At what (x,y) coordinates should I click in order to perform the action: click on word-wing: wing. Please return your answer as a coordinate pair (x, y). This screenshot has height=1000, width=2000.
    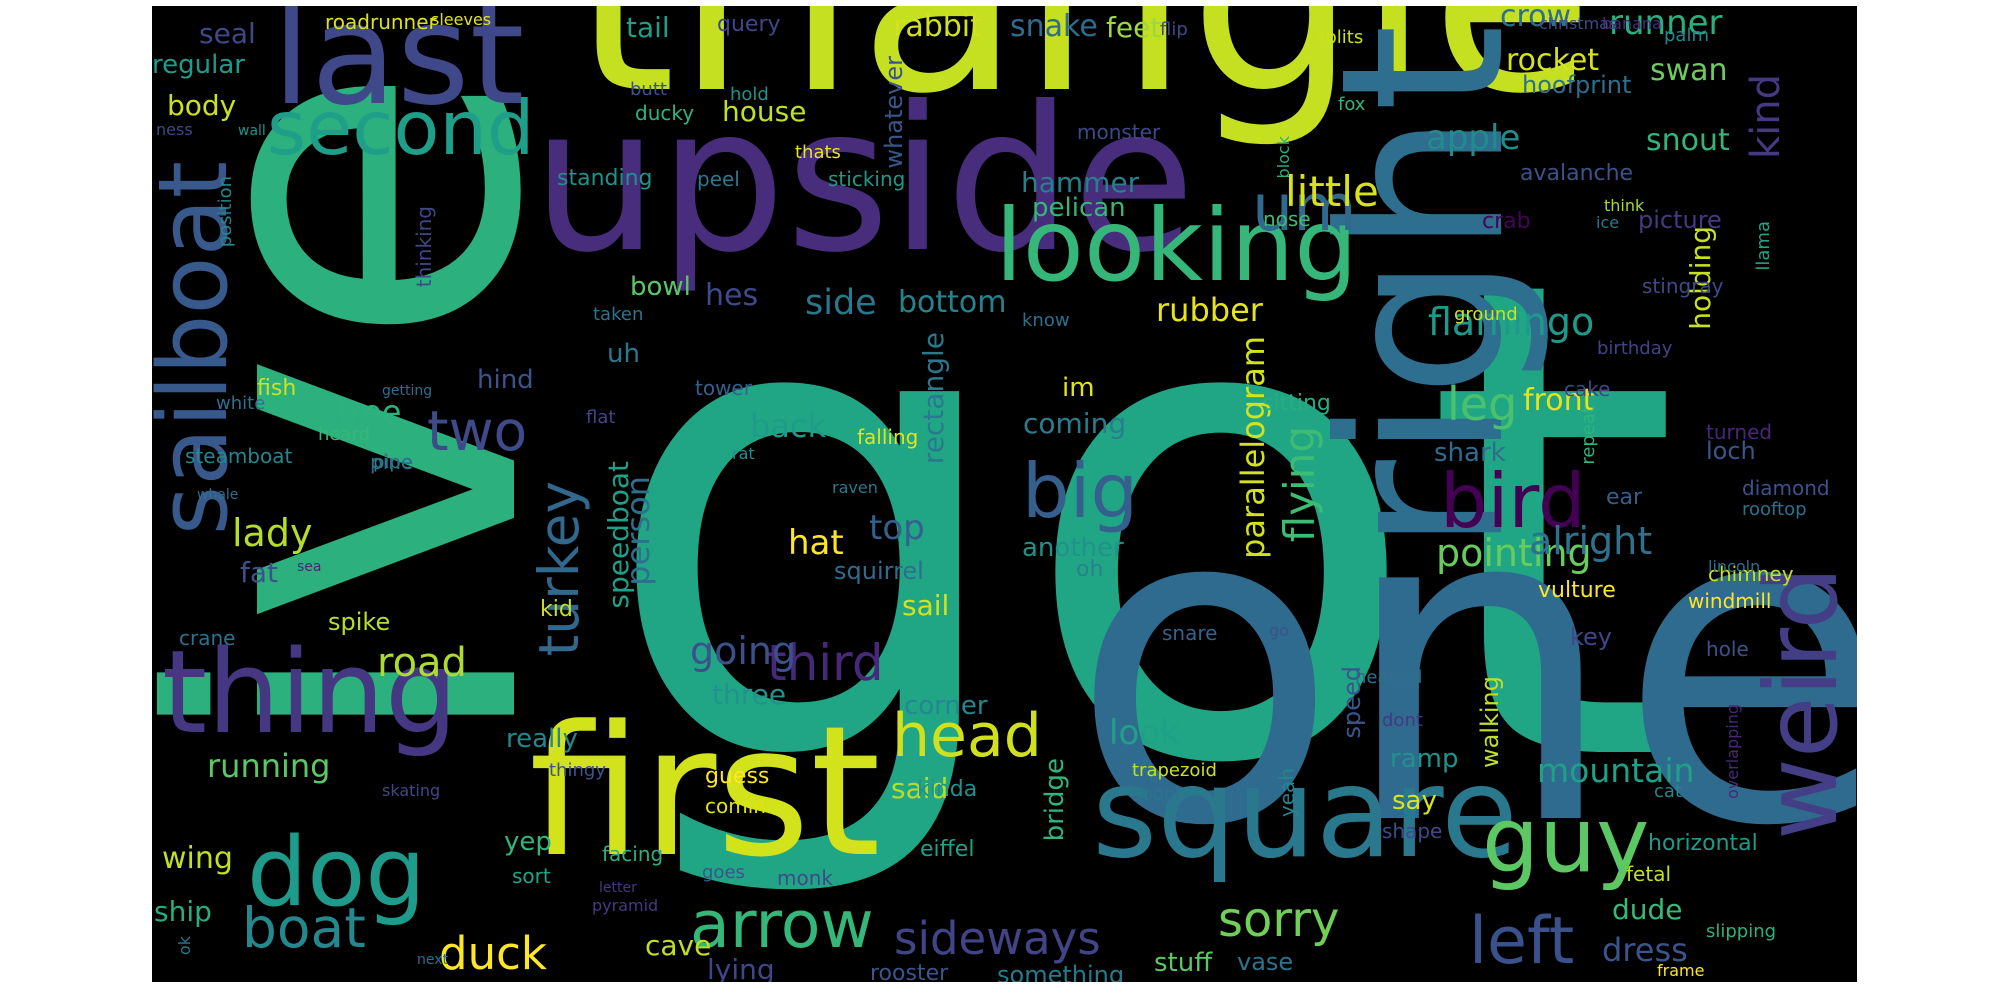
    Looking at the image, I should click on (197, 858).